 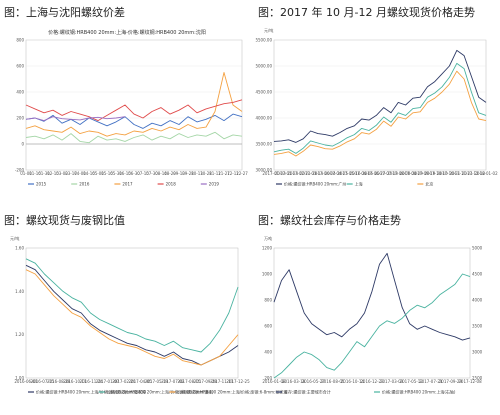 What do you see at coordinates (461, 173) in the screenshot?
I see `x-tick-label: 2017-11-21` at bounding box center [461, 173].